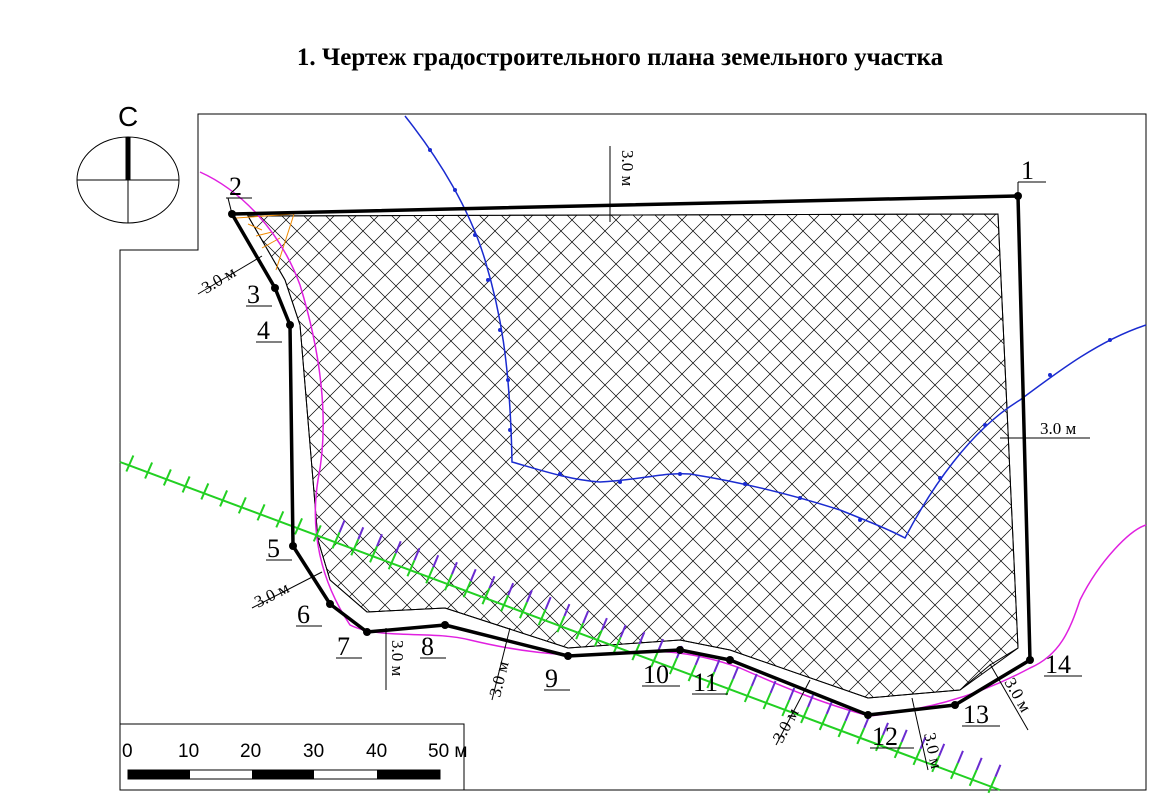 The height and width of the screenshot is (802, 1169). I want to click on point-label-14: 14, so click(1058, 664).